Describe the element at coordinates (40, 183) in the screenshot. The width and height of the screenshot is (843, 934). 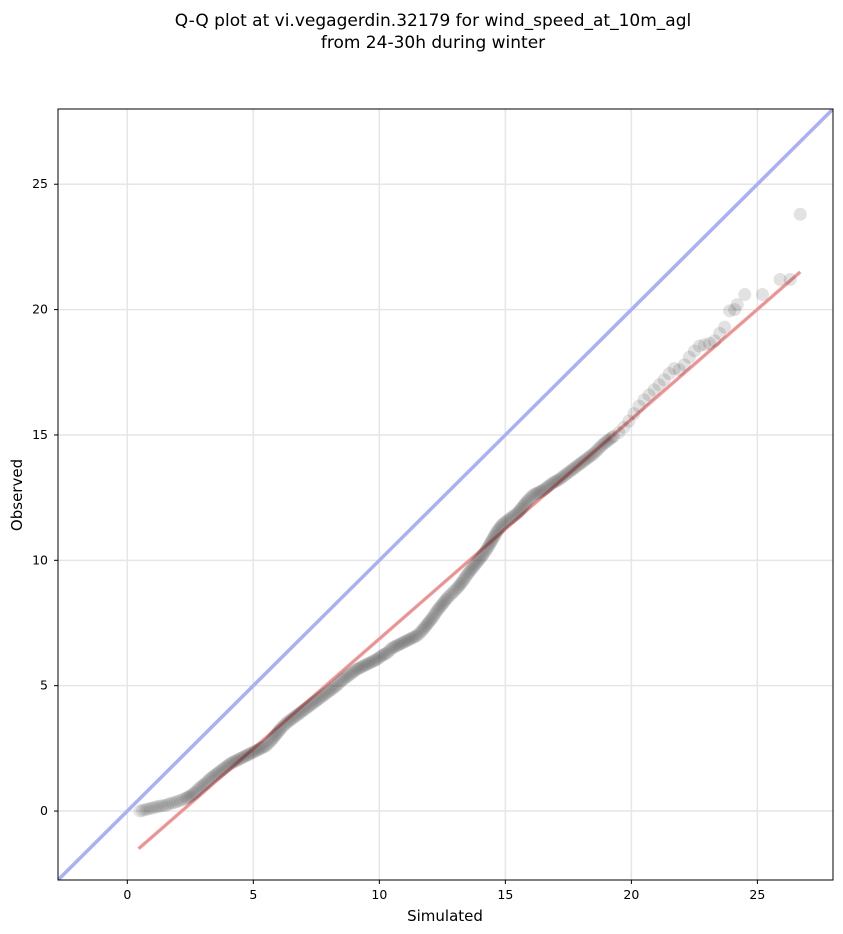
I see `y-tick-label: 25` at that location.